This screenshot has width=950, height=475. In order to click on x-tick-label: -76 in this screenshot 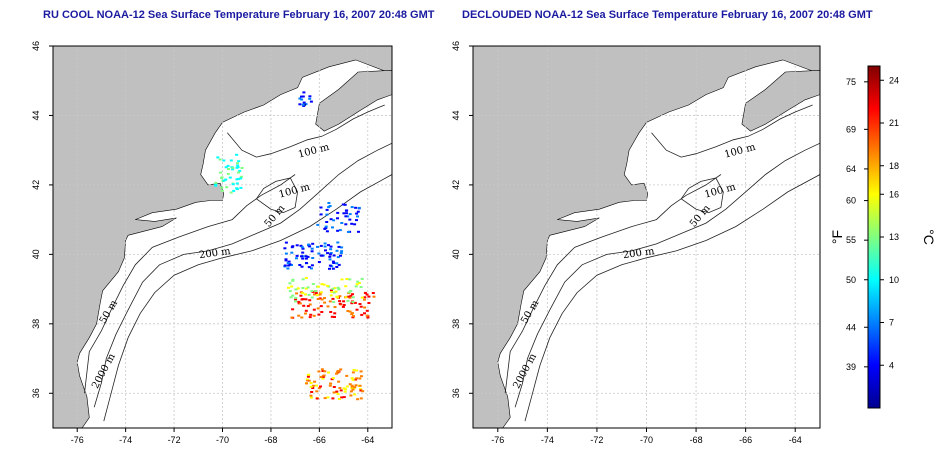, I will do `click(497, 440)`.